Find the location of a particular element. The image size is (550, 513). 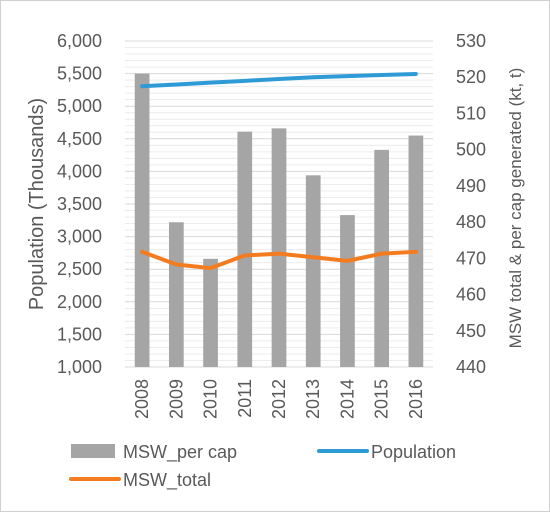

legend-swatch is located at coordinates (93, 451).